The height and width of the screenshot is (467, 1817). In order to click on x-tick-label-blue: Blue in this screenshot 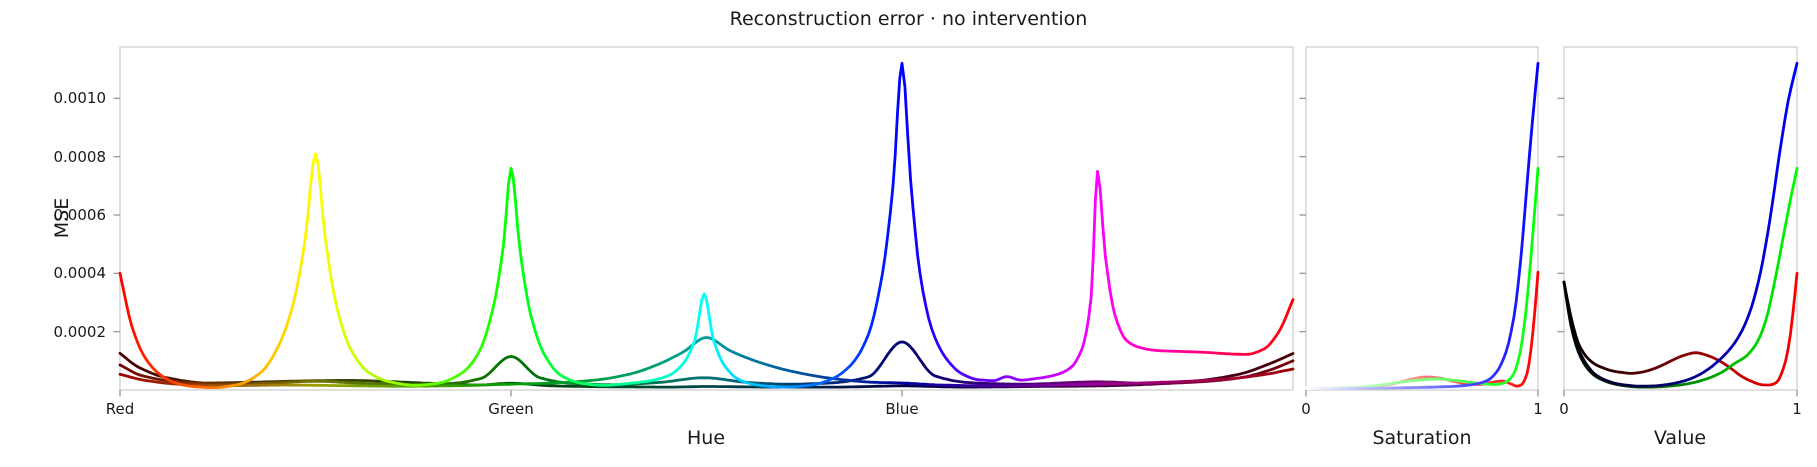, I will do `click(902, 409)`.